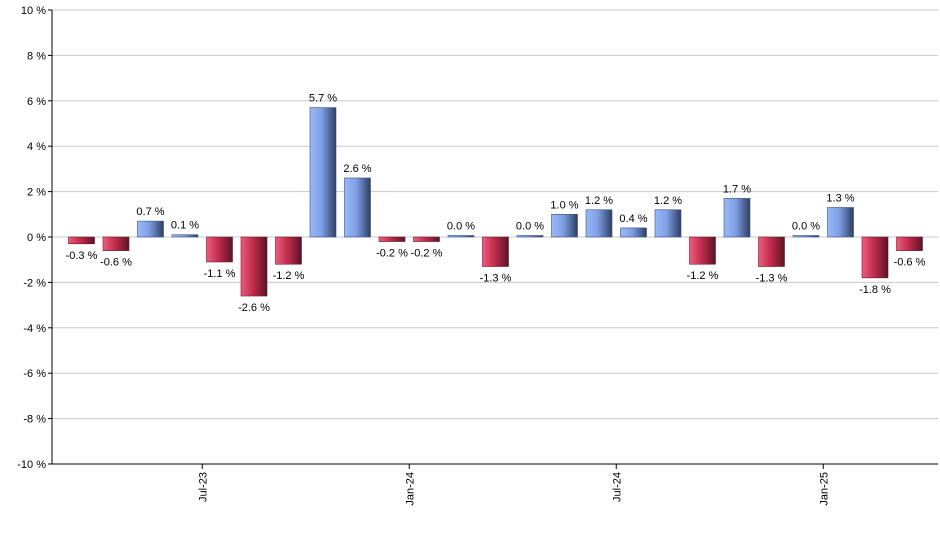 This screenshot has height=555, width=940. What do you see at coordinates (564, 205) in the screenshot?
I see `bar-value-label: 1.0 %` at bounding box center [564, 205].